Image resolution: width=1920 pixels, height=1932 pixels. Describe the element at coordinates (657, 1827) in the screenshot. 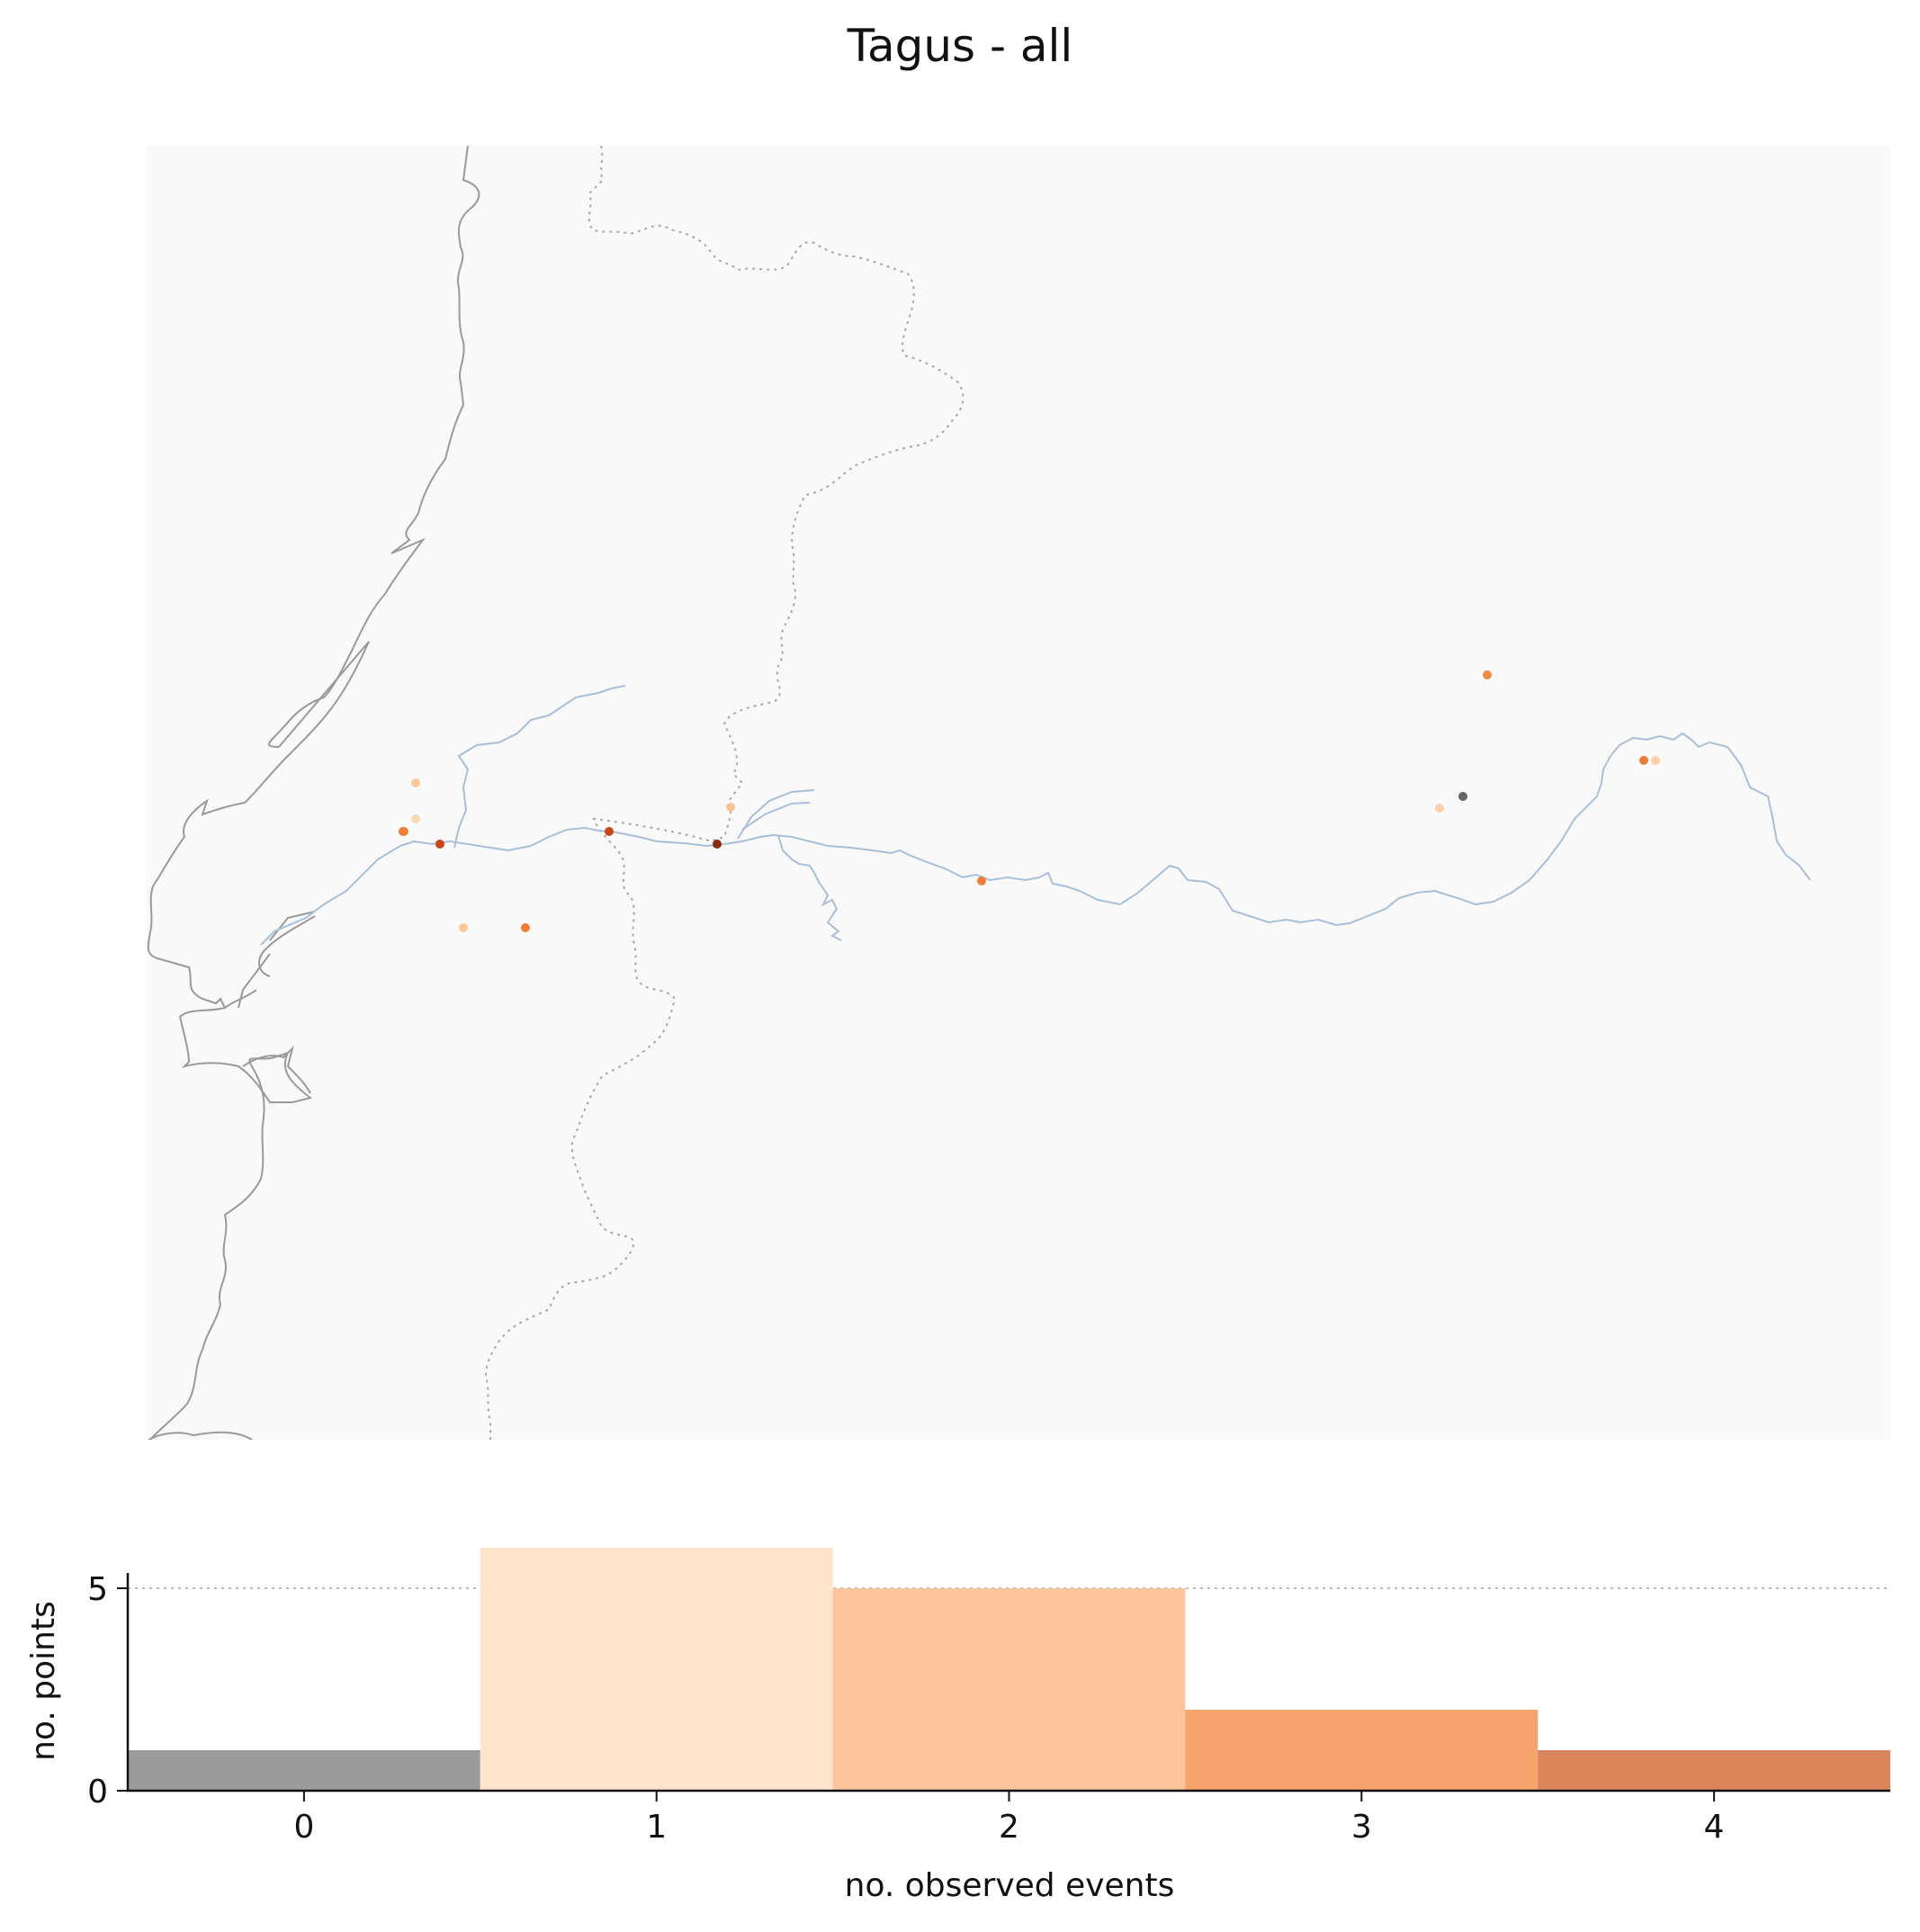

I see `x-tick-label-1: 1` at that location.